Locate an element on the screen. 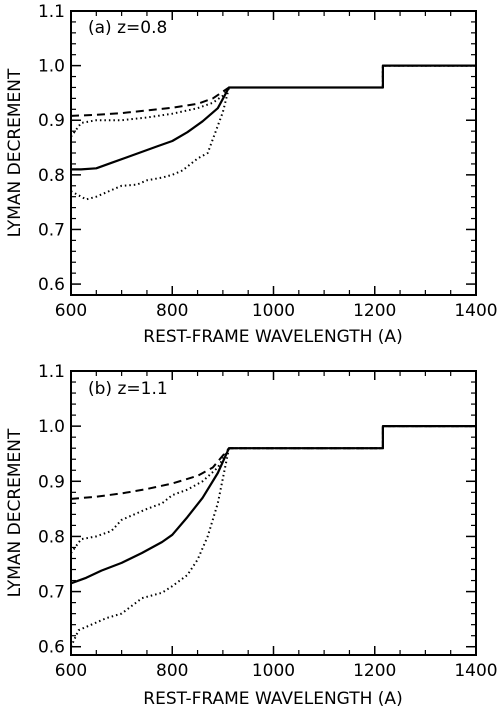 The image size is (502, 716). panel-label: (a) z=0.8 is located at coordinates (127, 28).